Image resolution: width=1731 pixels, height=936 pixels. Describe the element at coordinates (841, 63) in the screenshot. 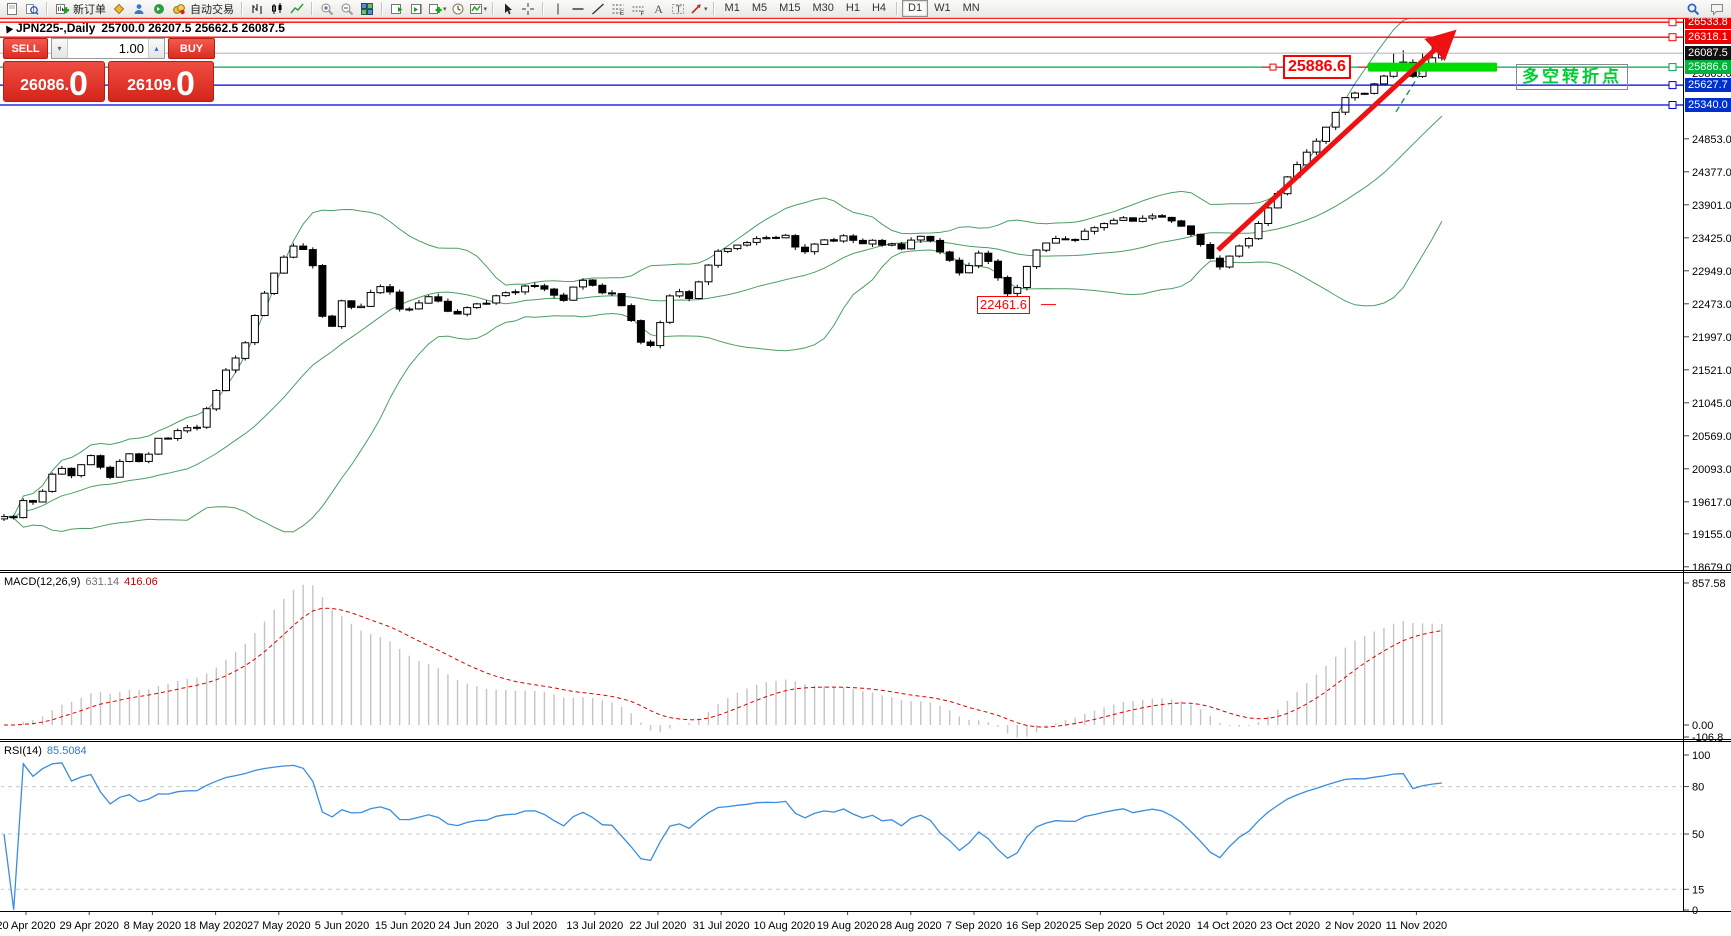

I see `price-level-lines` at that location.